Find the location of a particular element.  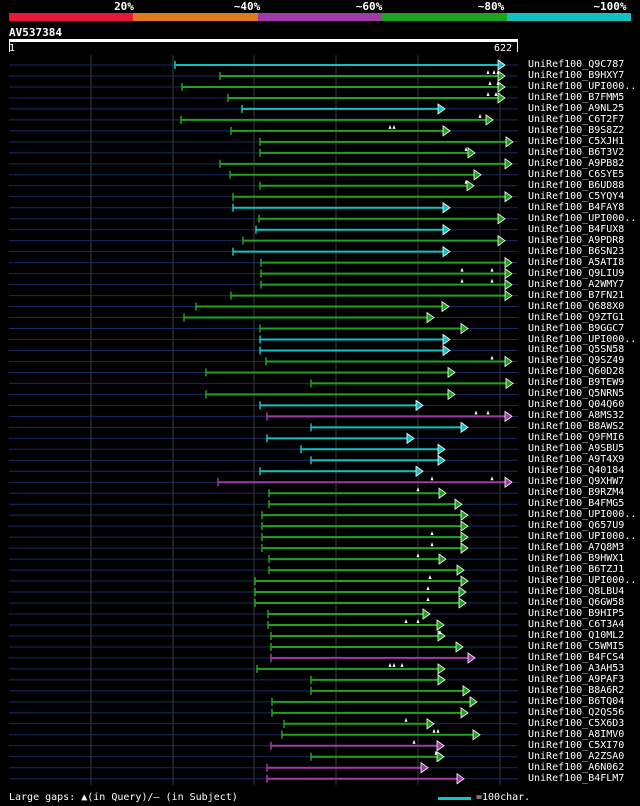

hit-label: UniRef100_B8A6R2 is located at coordinates (576, 690).